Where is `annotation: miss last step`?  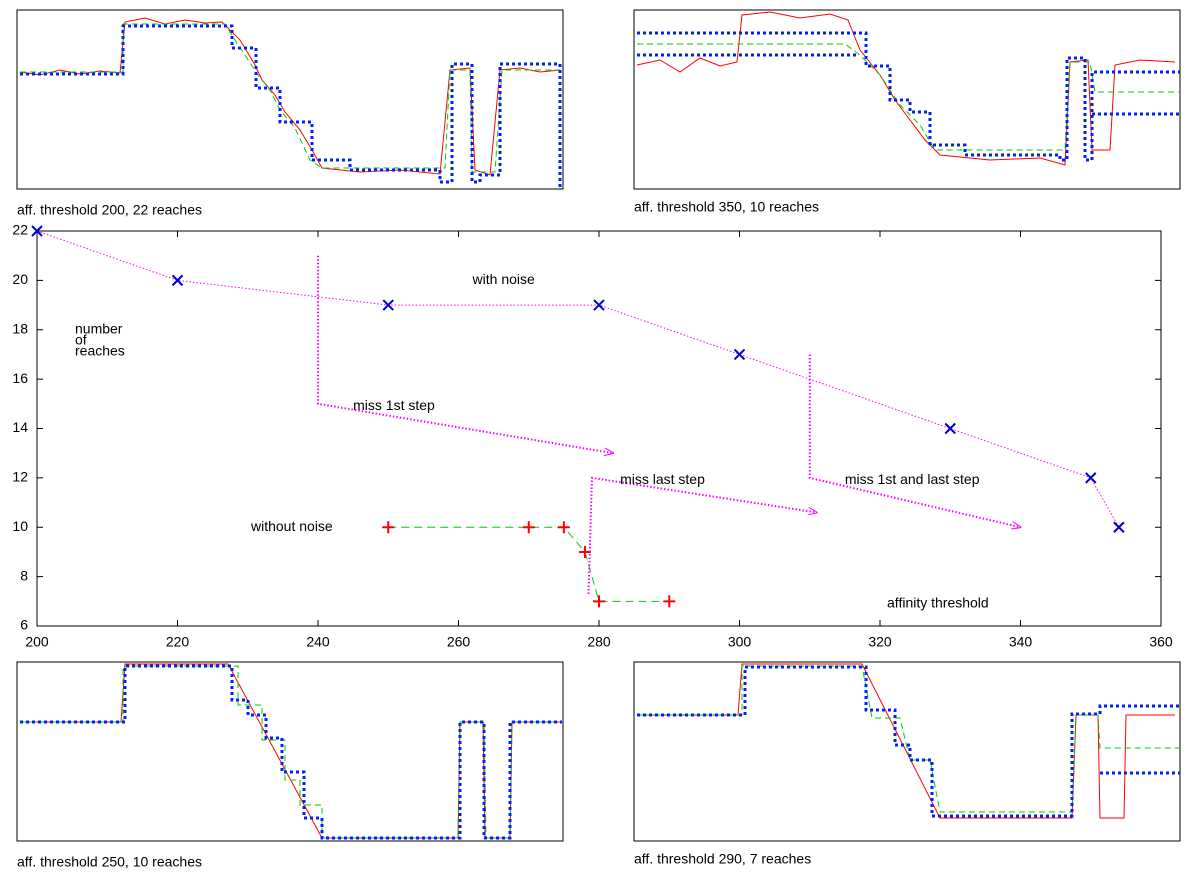
annotation: miss last step is located at coordinates (662, 479).